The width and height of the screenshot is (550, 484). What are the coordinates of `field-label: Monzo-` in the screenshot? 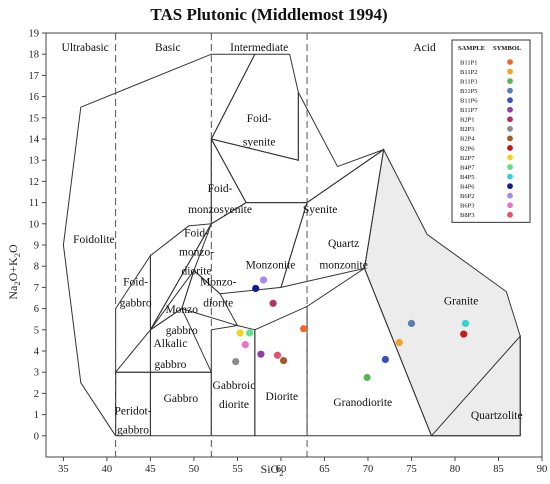 It's located at (218, 282).